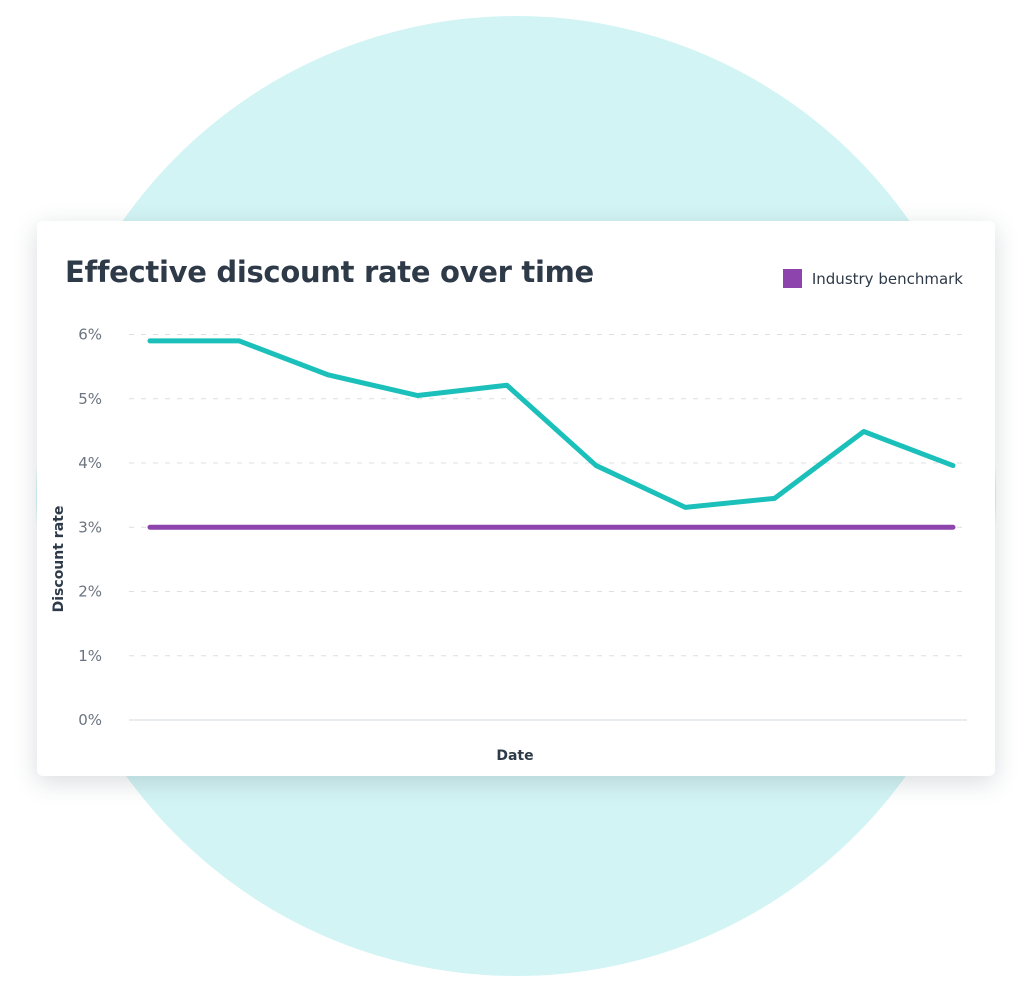 The height and width of the screenshot is (1001, 1032). What do you see at coordinates (90, 399) in the screenshot?
I see `y-tick-label: 5%` at bounding box center [90, 399].